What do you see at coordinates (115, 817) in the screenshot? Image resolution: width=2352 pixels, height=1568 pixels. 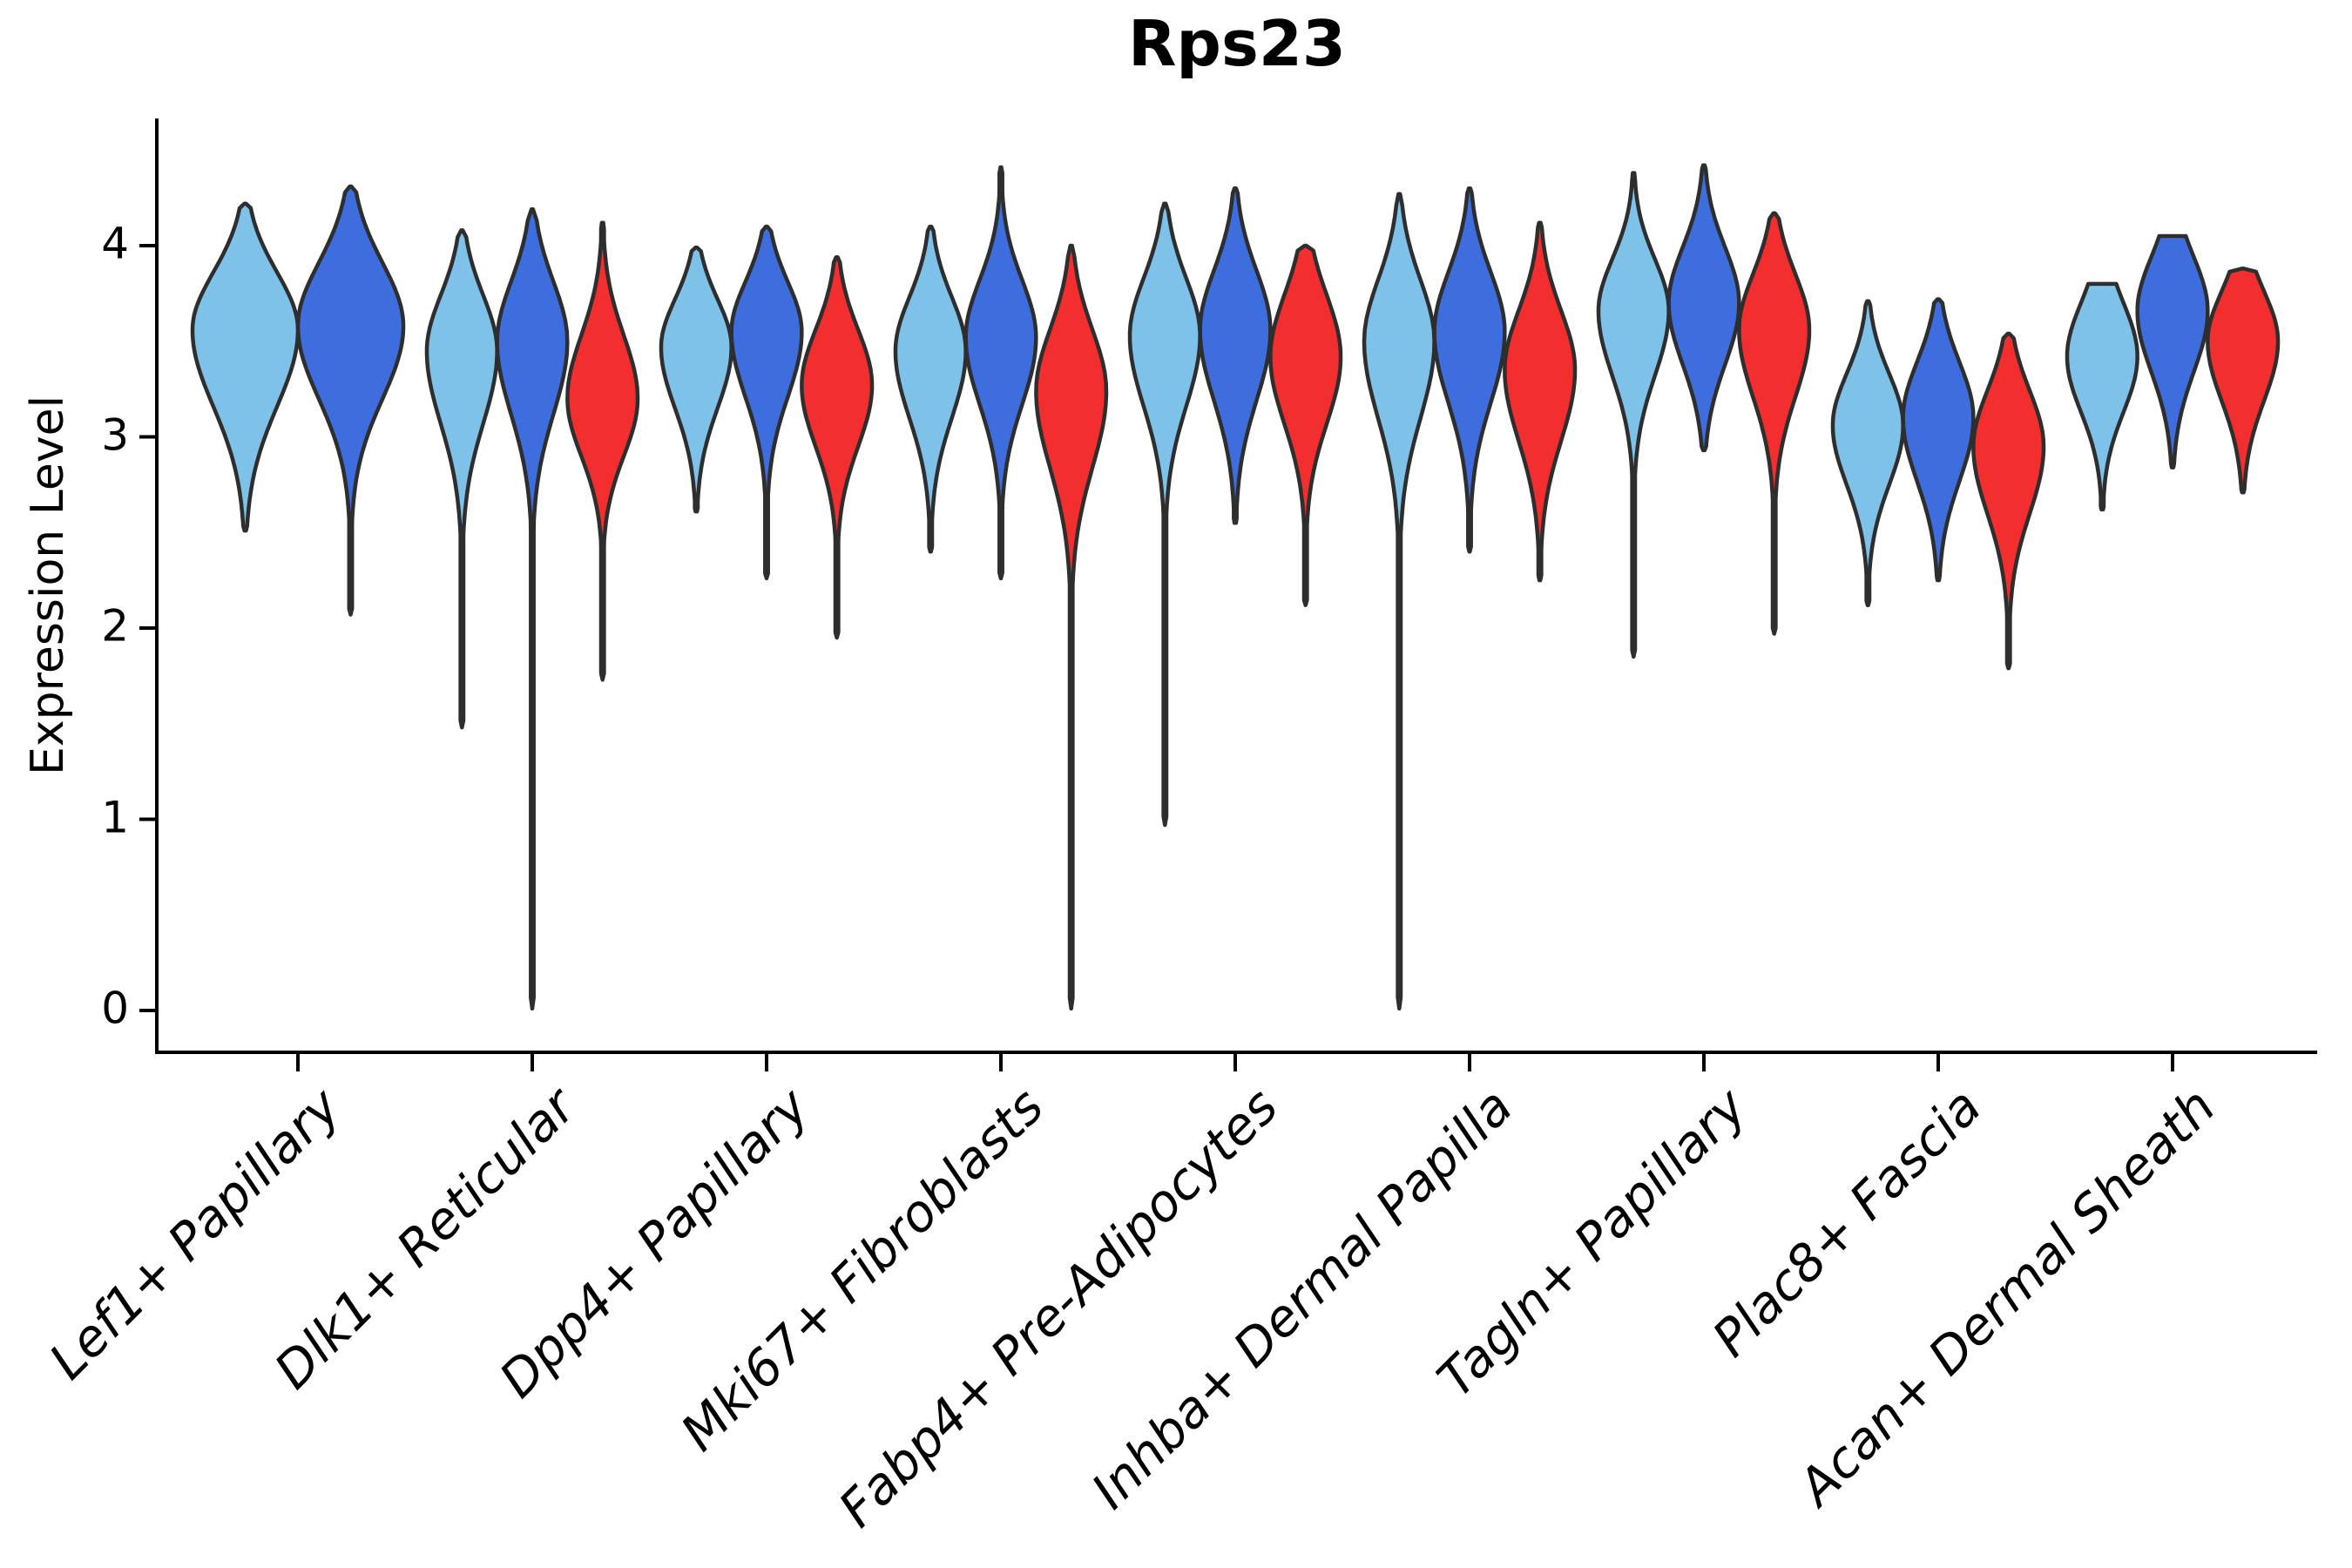 I see `y-tick-label: 1` at bounding box center [115, 817].